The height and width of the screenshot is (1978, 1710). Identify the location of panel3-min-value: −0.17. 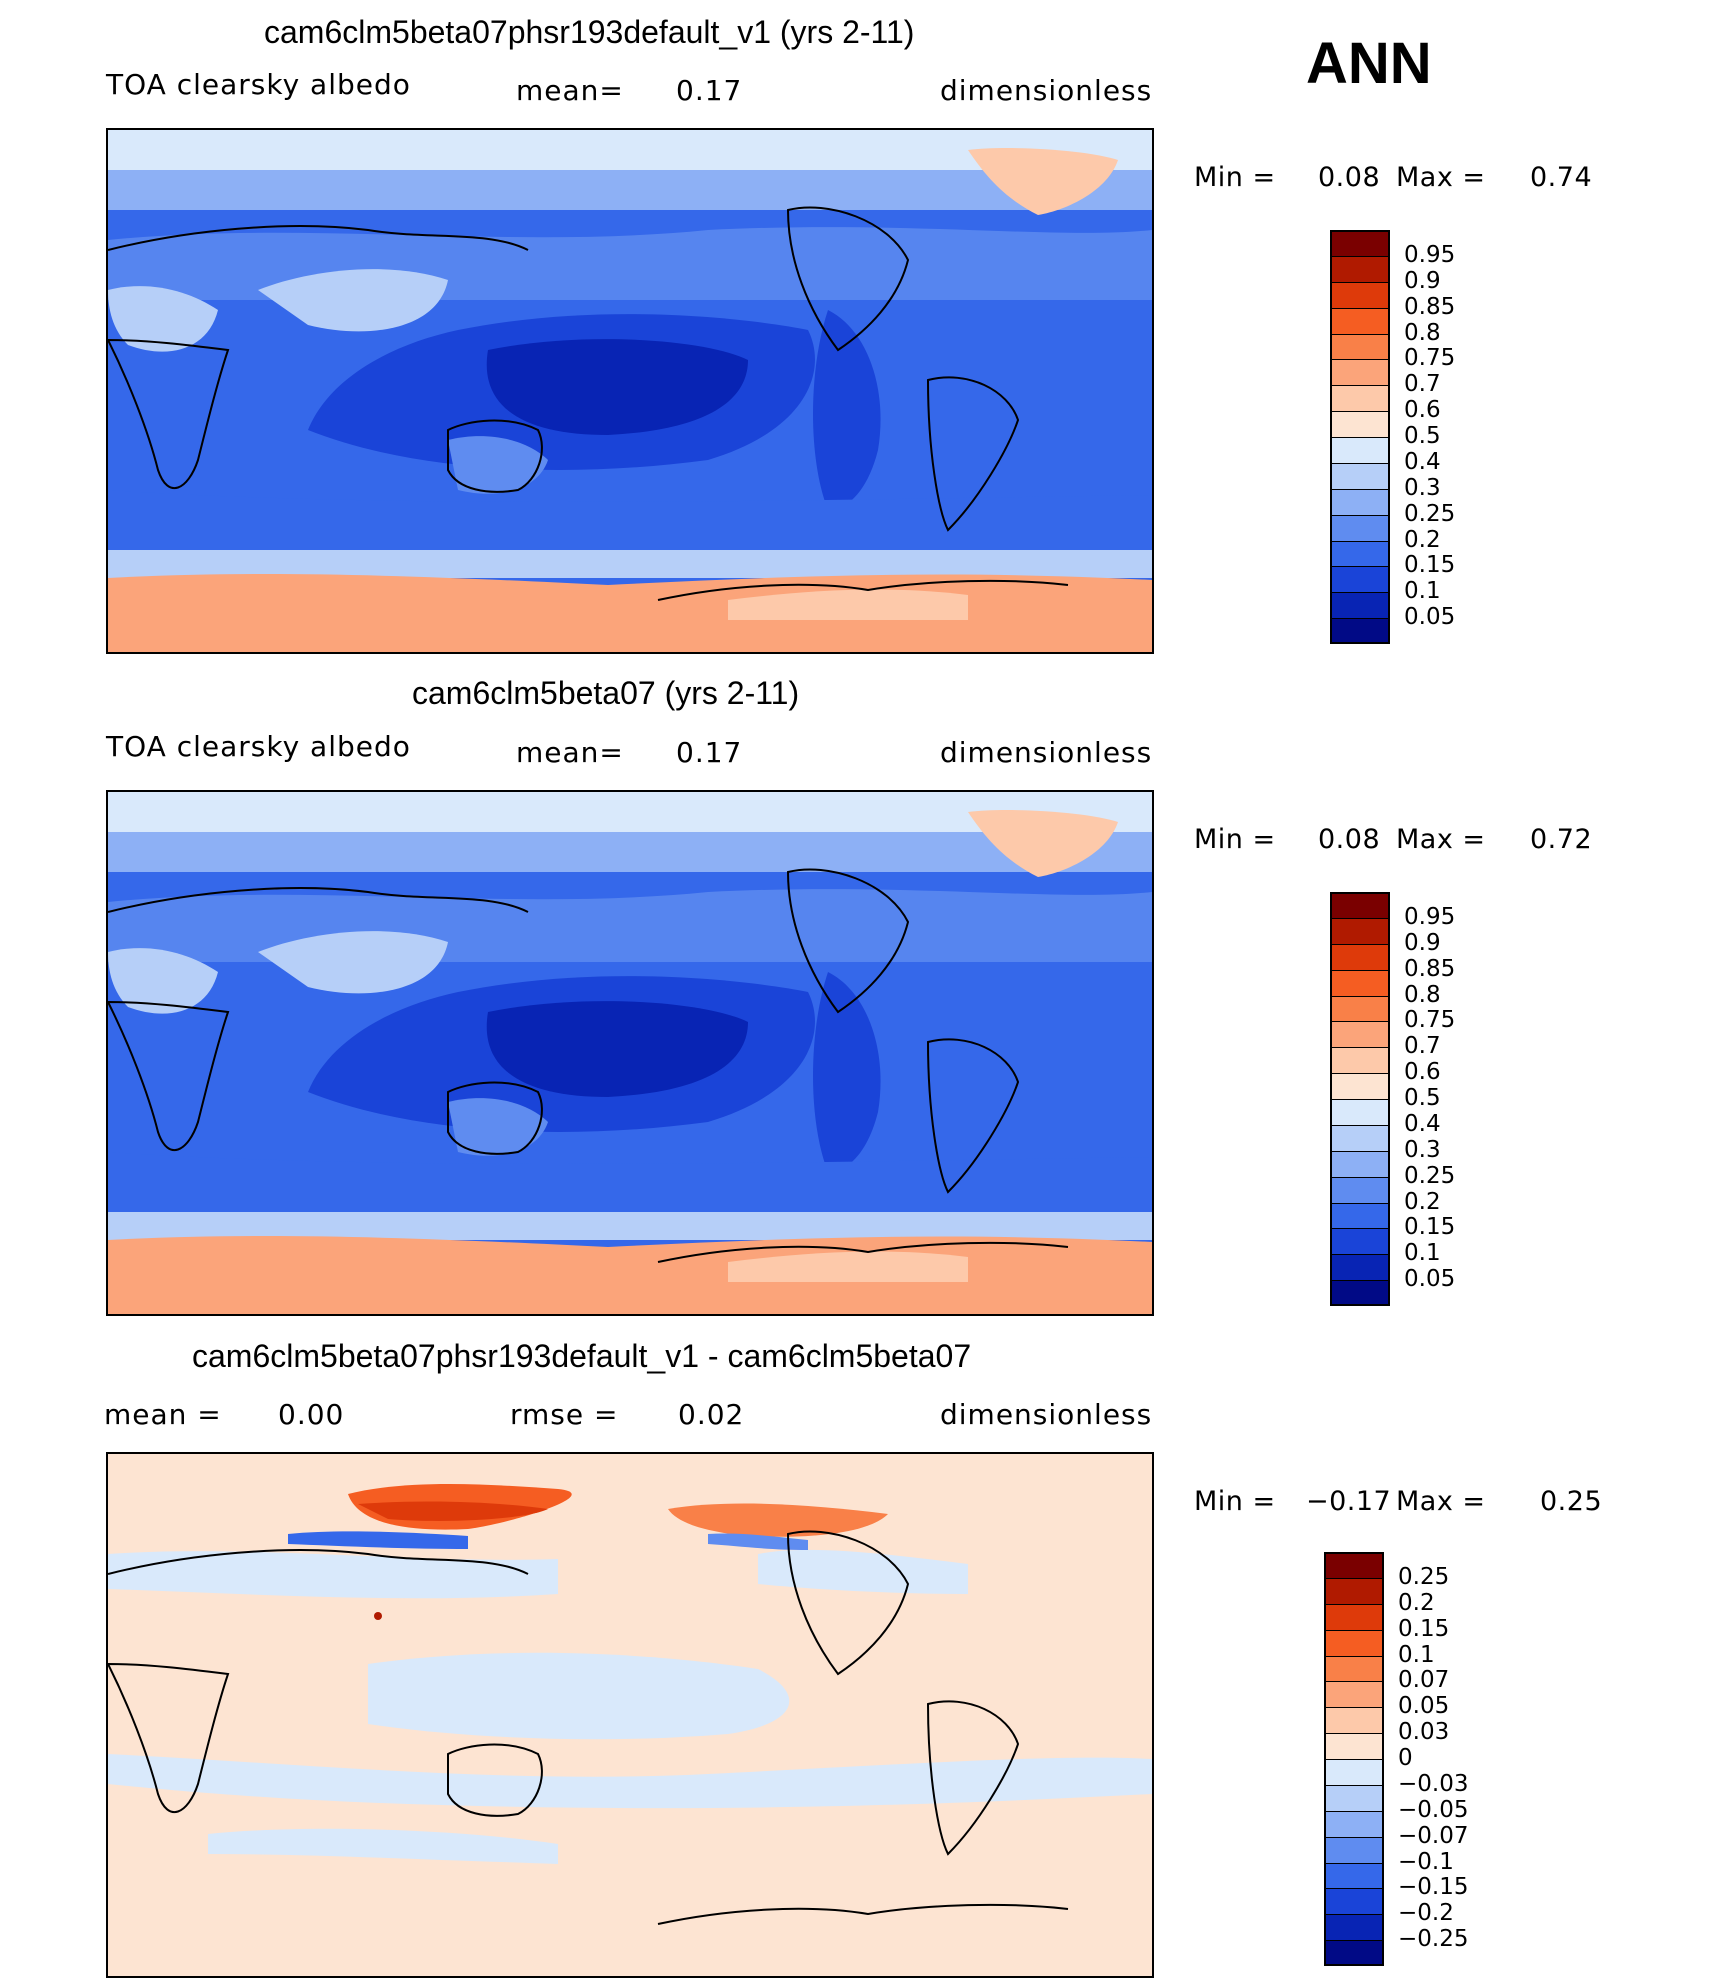
(1349, 1501).